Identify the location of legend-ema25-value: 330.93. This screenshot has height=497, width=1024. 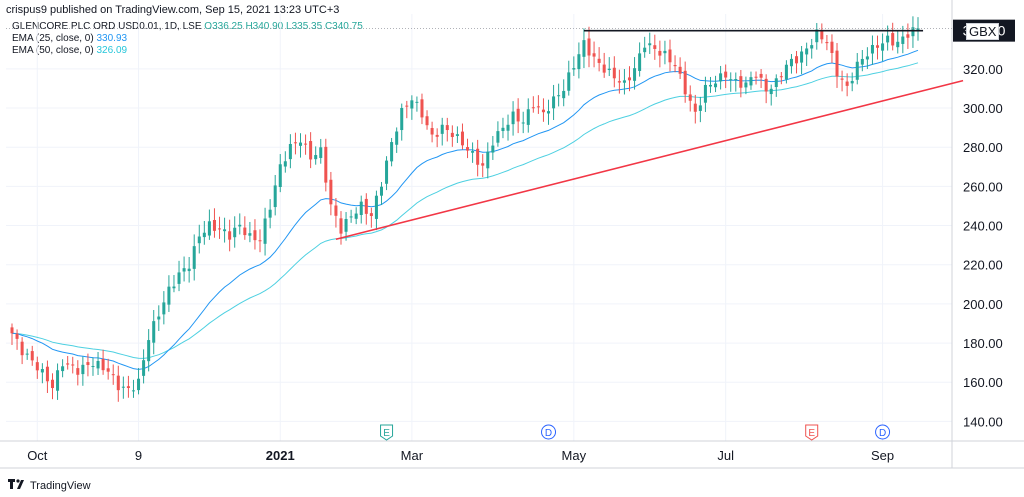
(112, 38).